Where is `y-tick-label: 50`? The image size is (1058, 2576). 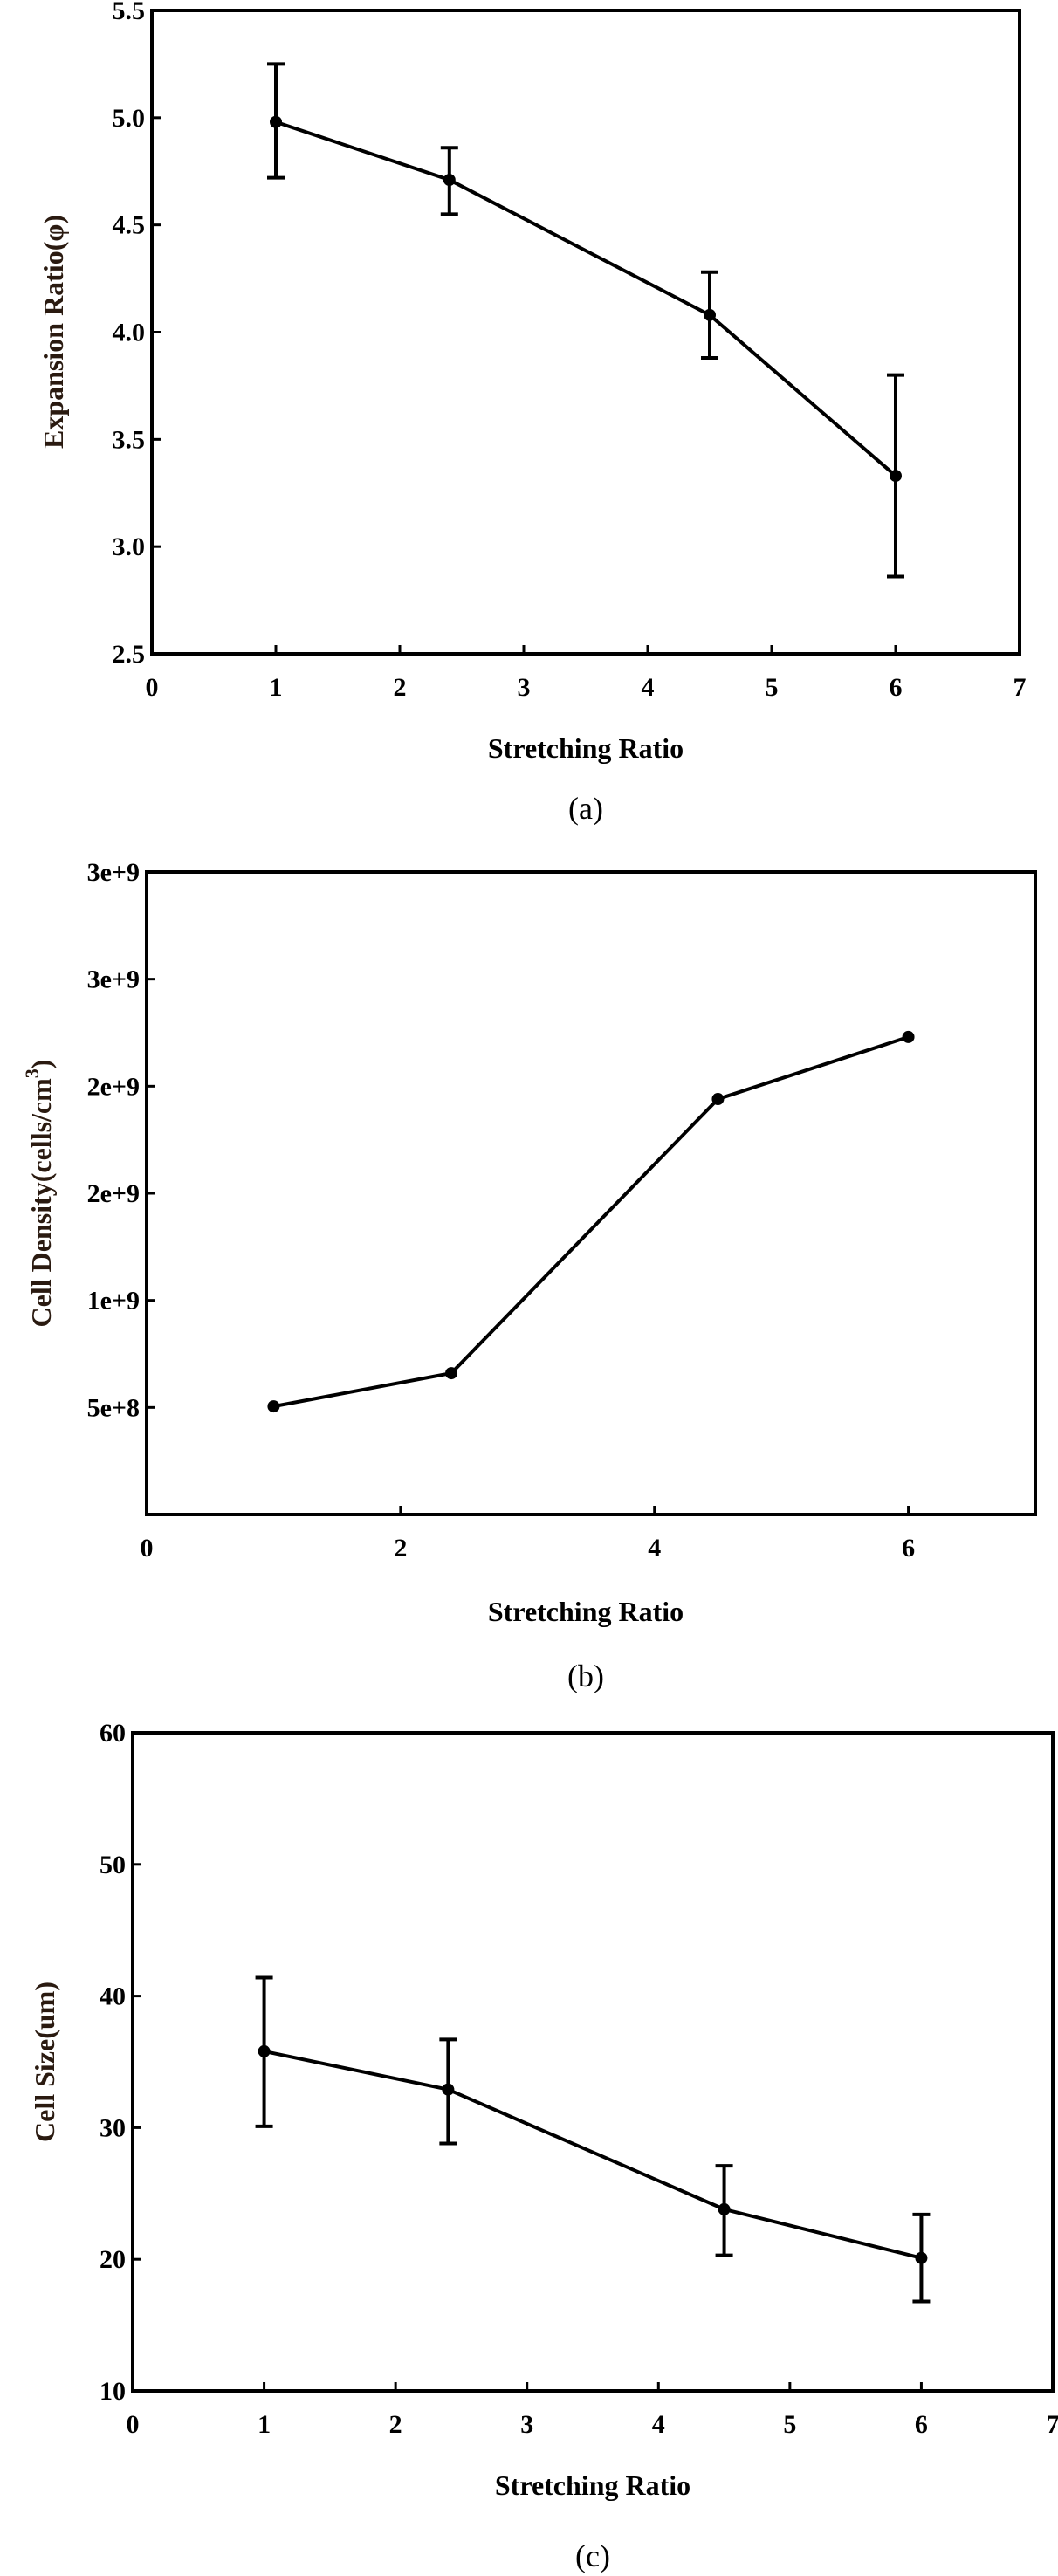
y-tick-label: 50 is located at coordinates (113, 1865).